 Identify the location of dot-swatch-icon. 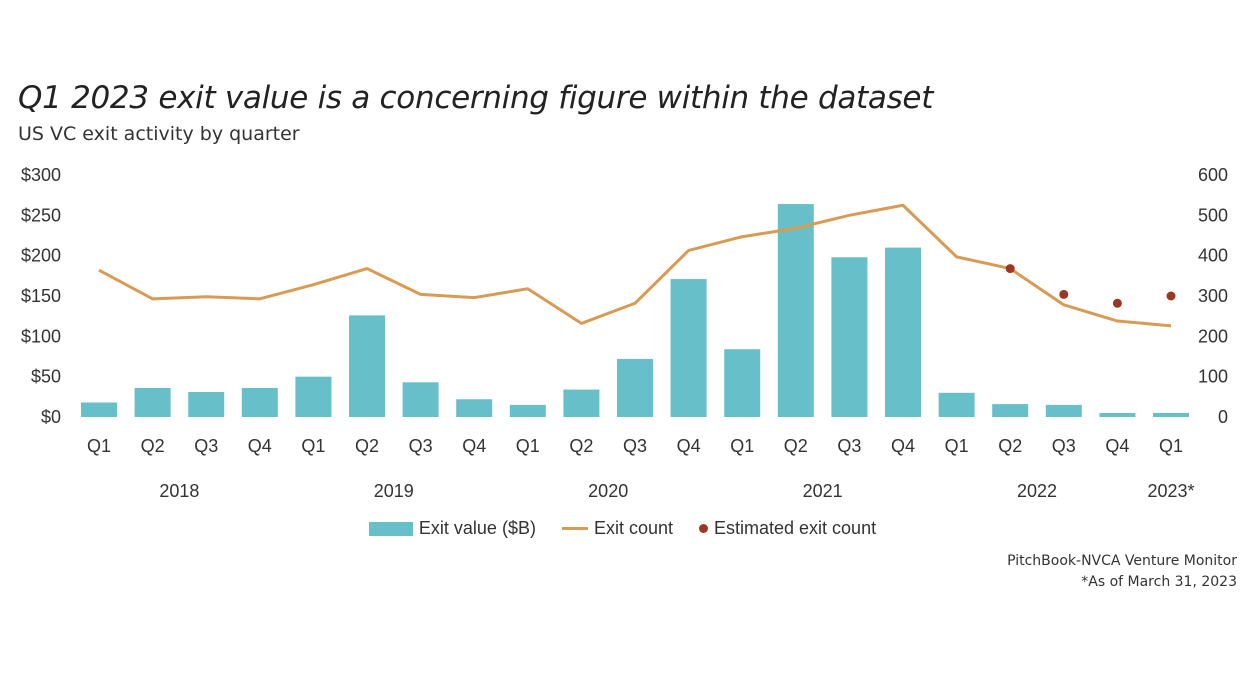
(703, 528).